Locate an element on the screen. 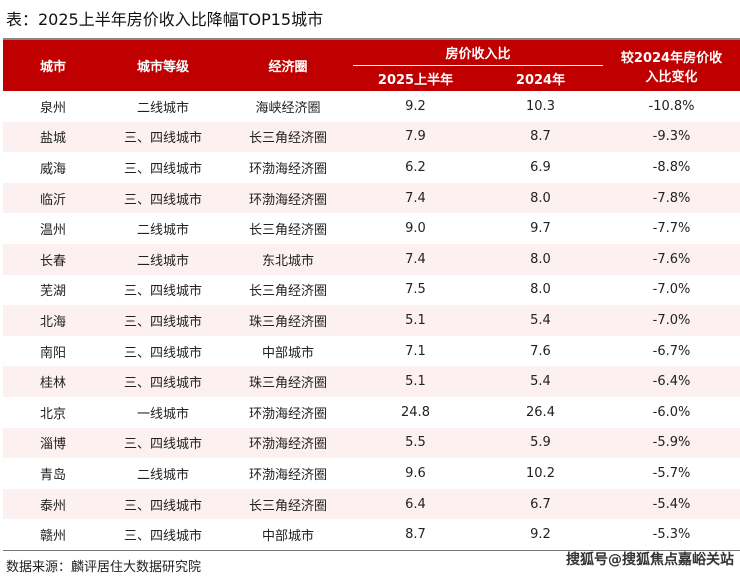 The height and width of the screenshot is (576, 740). source-note: 数据来源：麟评居住大数据研究院 is located at coordinates (104, 567).